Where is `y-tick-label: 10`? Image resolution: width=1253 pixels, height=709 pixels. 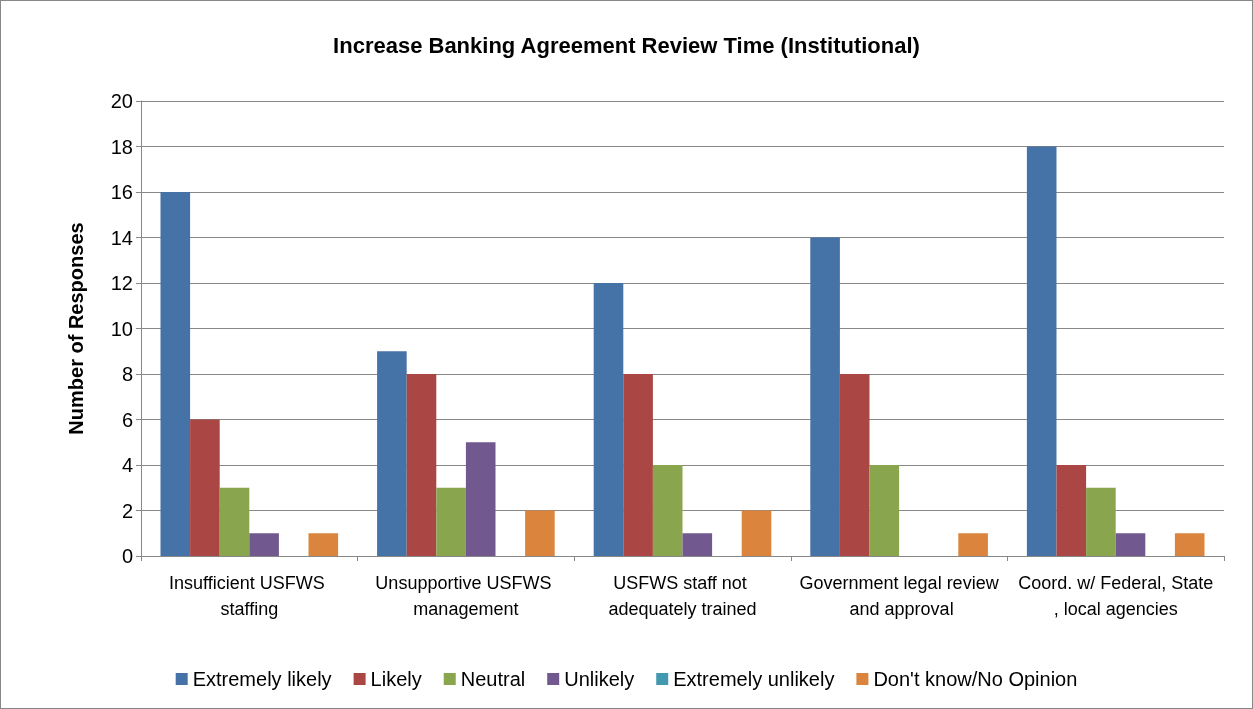 y-tick-label: 10 is located at coordinates (121, 328).